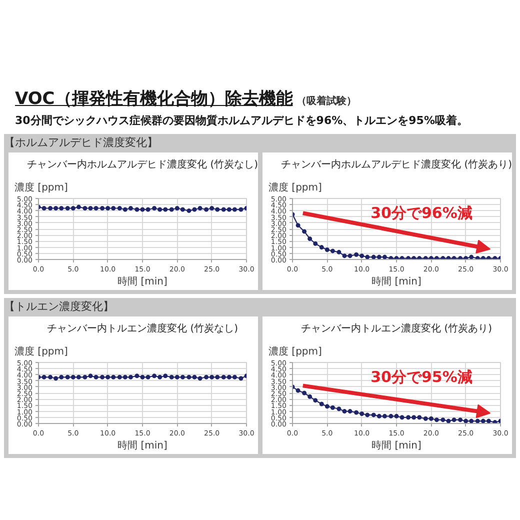 Image resolution: width=520 pixels, height=520 pixels. What do you see at coordinates (142, 164) in the screenshot?
I see `chart-title: チャンバー内ホルムアルデヒド濃度変化 (竹炭なし)` at bounding box center [142, 164].